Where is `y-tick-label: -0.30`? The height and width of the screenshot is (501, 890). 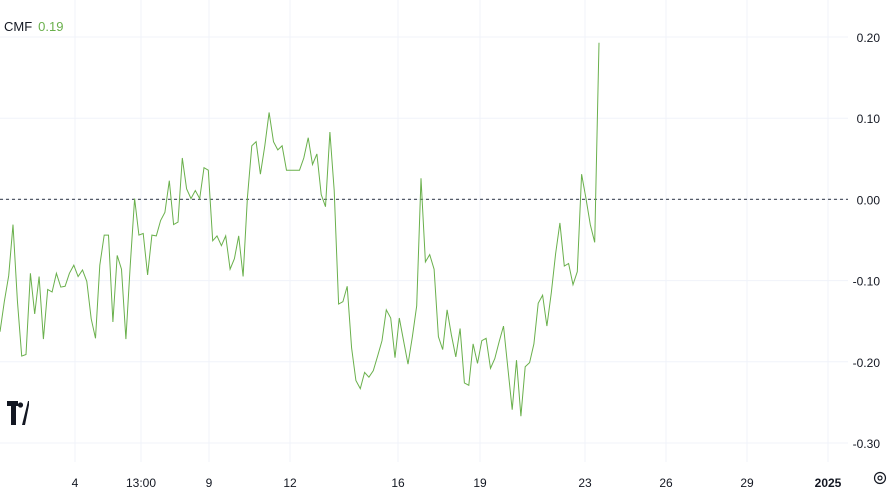 y-tick-label: -0.30 is located at coordinates (867, 444).